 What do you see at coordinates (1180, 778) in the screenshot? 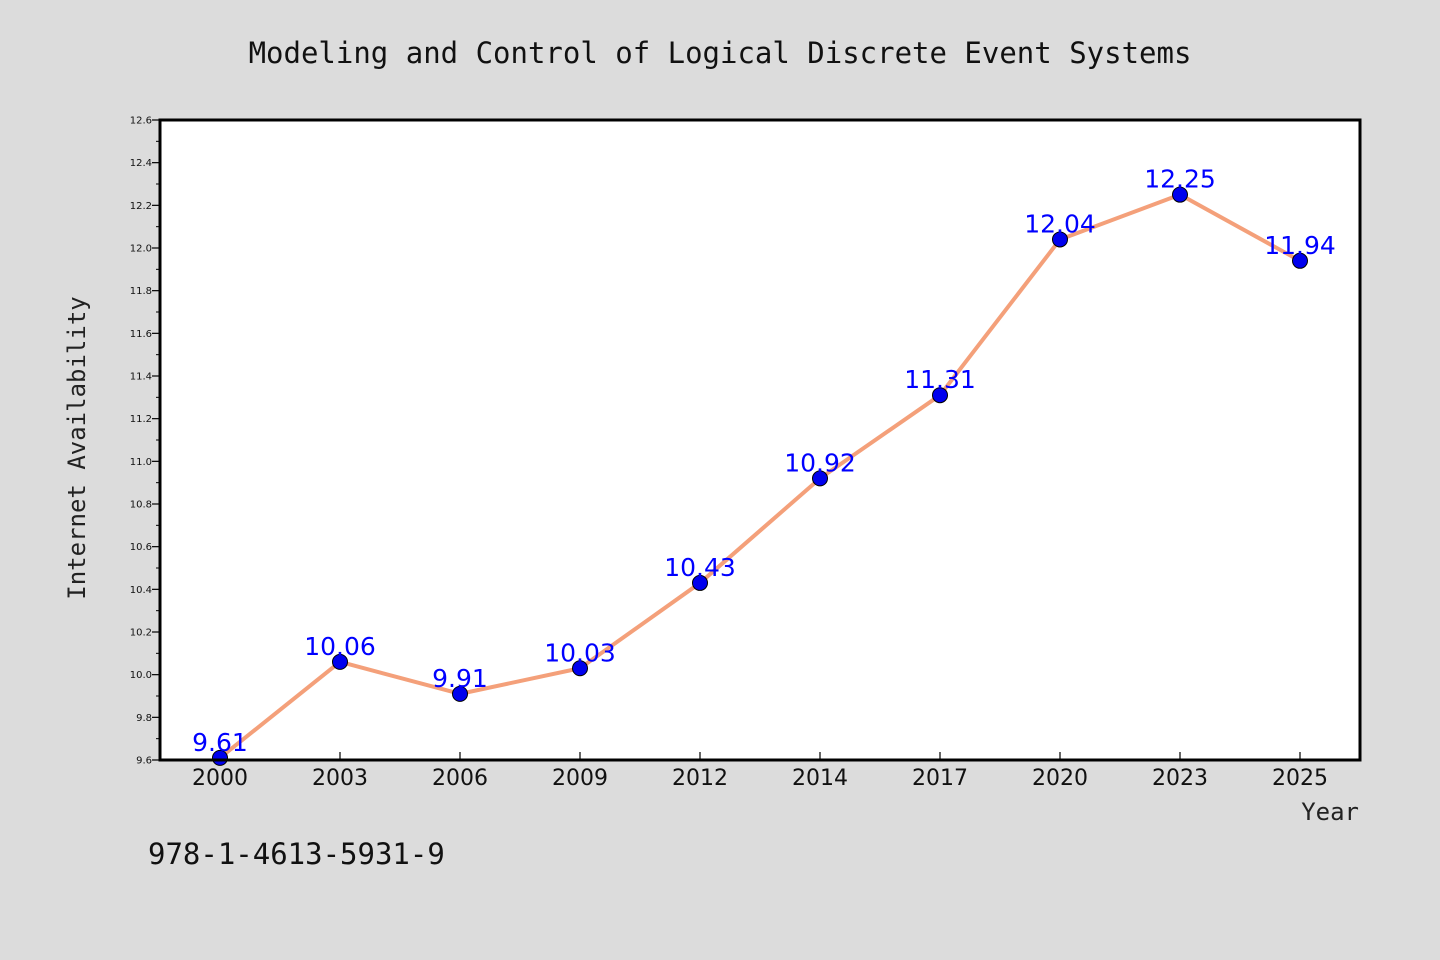
I see `x-tick-label: 2023` at bounding box center [1180, 778].